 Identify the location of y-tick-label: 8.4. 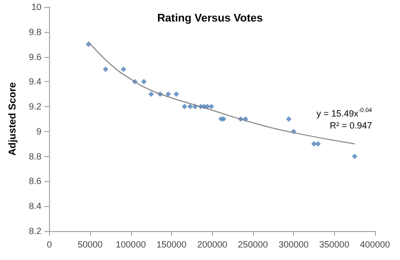
(35, 206).